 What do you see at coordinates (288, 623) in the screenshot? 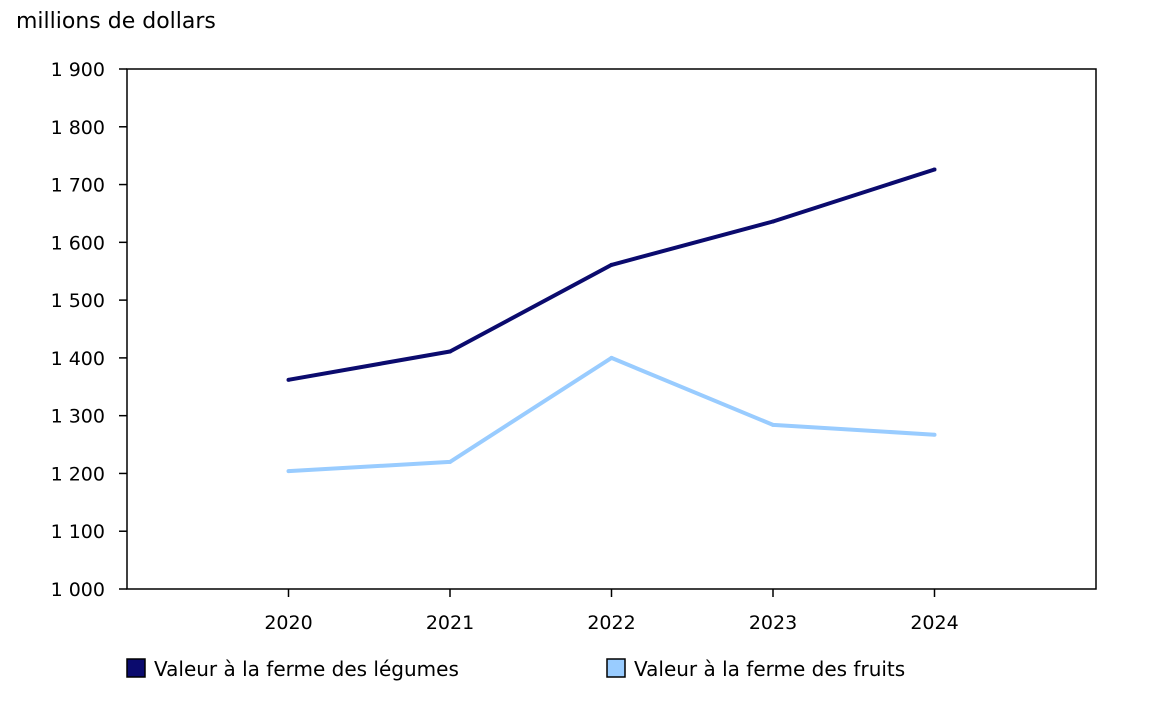
I see `x-tick-label: 2020` at bounding box center [288, 623].